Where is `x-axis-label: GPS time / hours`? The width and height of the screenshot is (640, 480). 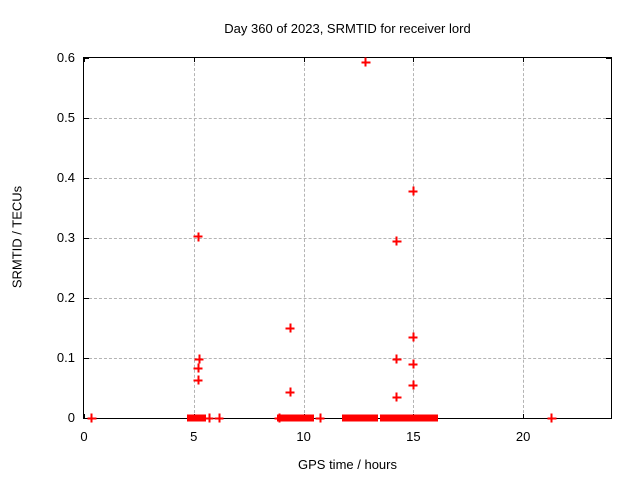 x-axis-label: GPS time / hours is located at coordinates (347, 464).